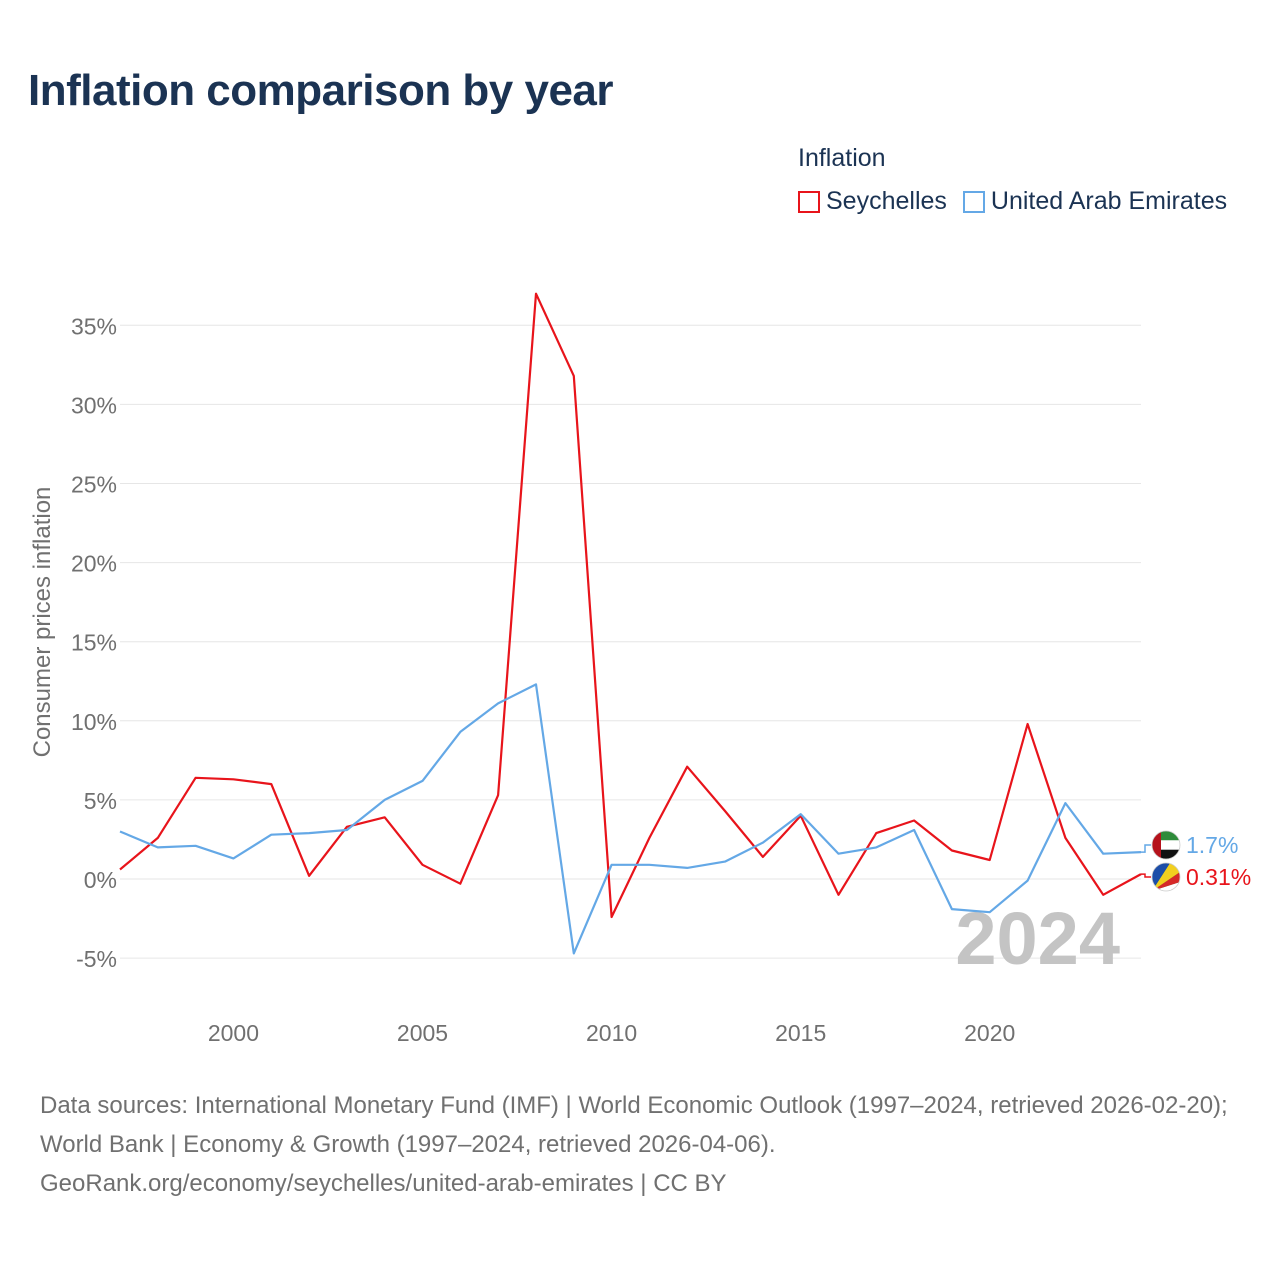 The width and height of the screenshot is (1280, 1280). I want to click on chart-title: Inflation comparison by year, so click(321, 90).